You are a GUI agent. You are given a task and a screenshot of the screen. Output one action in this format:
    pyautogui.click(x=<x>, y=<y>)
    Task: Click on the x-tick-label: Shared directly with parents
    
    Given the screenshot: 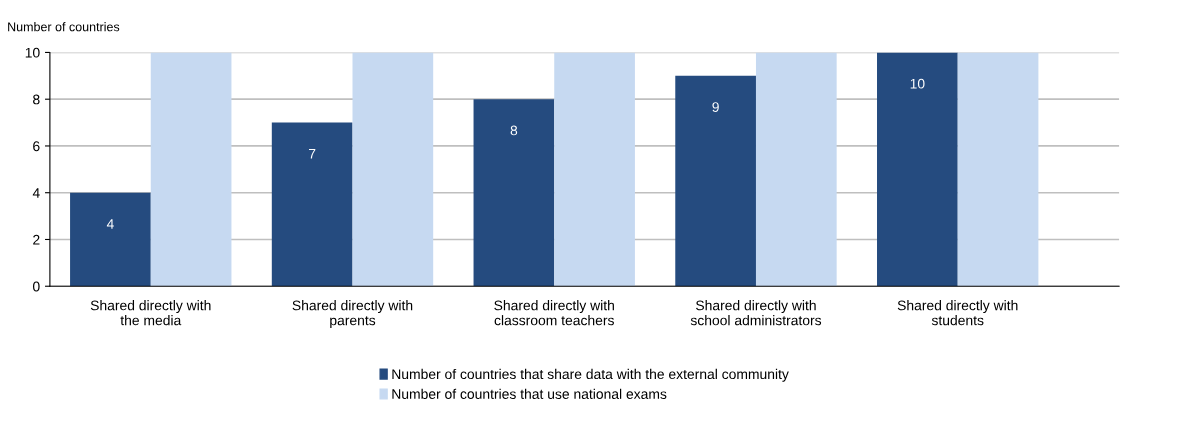 What is the action you would take?
    pyautogui.click(x=352, y=314)
    